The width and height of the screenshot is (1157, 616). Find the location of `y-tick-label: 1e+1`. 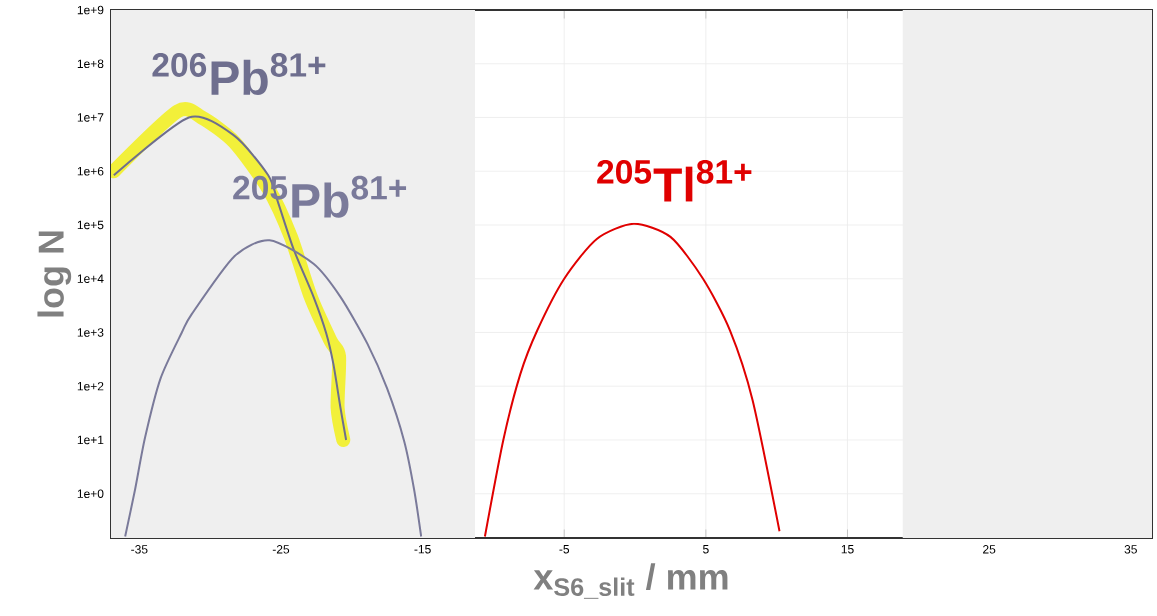

y-tick-label: 1e+1 is located at coordinates (90, 440).